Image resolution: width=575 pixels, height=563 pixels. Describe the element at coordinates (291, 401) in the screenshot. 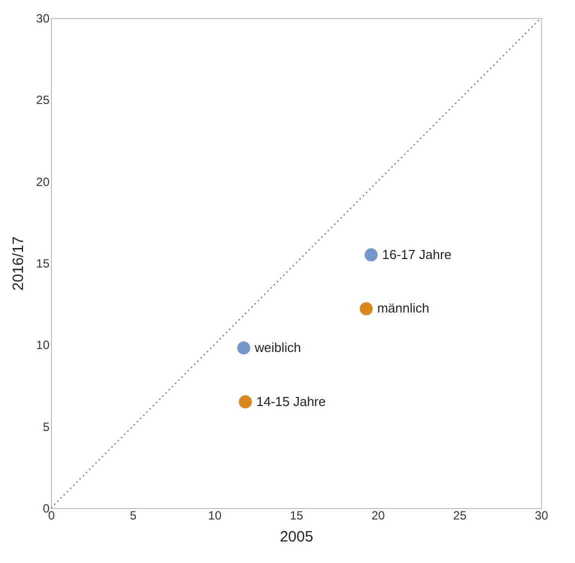

I see `annotation: 14-15 Jahre` at that location.